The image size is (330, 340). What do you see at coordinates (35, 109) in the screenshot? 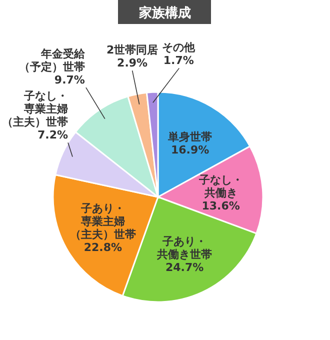
I see `slice-label: 子なし・専業主婦（主夫）世帯` at bounding box center [35, 109].